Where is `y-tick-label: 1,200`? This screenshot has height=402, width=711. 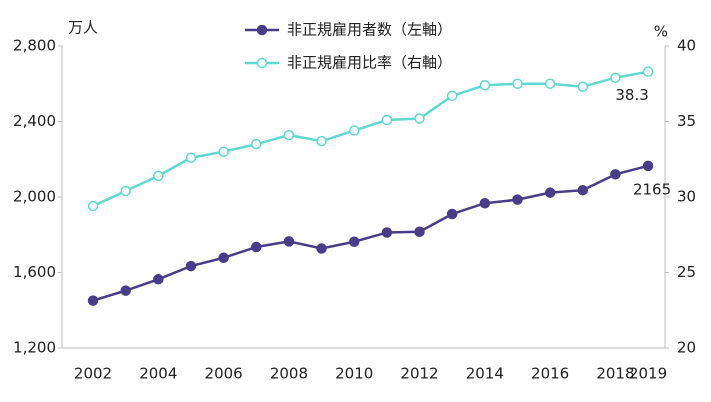 y-tick-label: 1,200 is located at coordinates (34, 348).